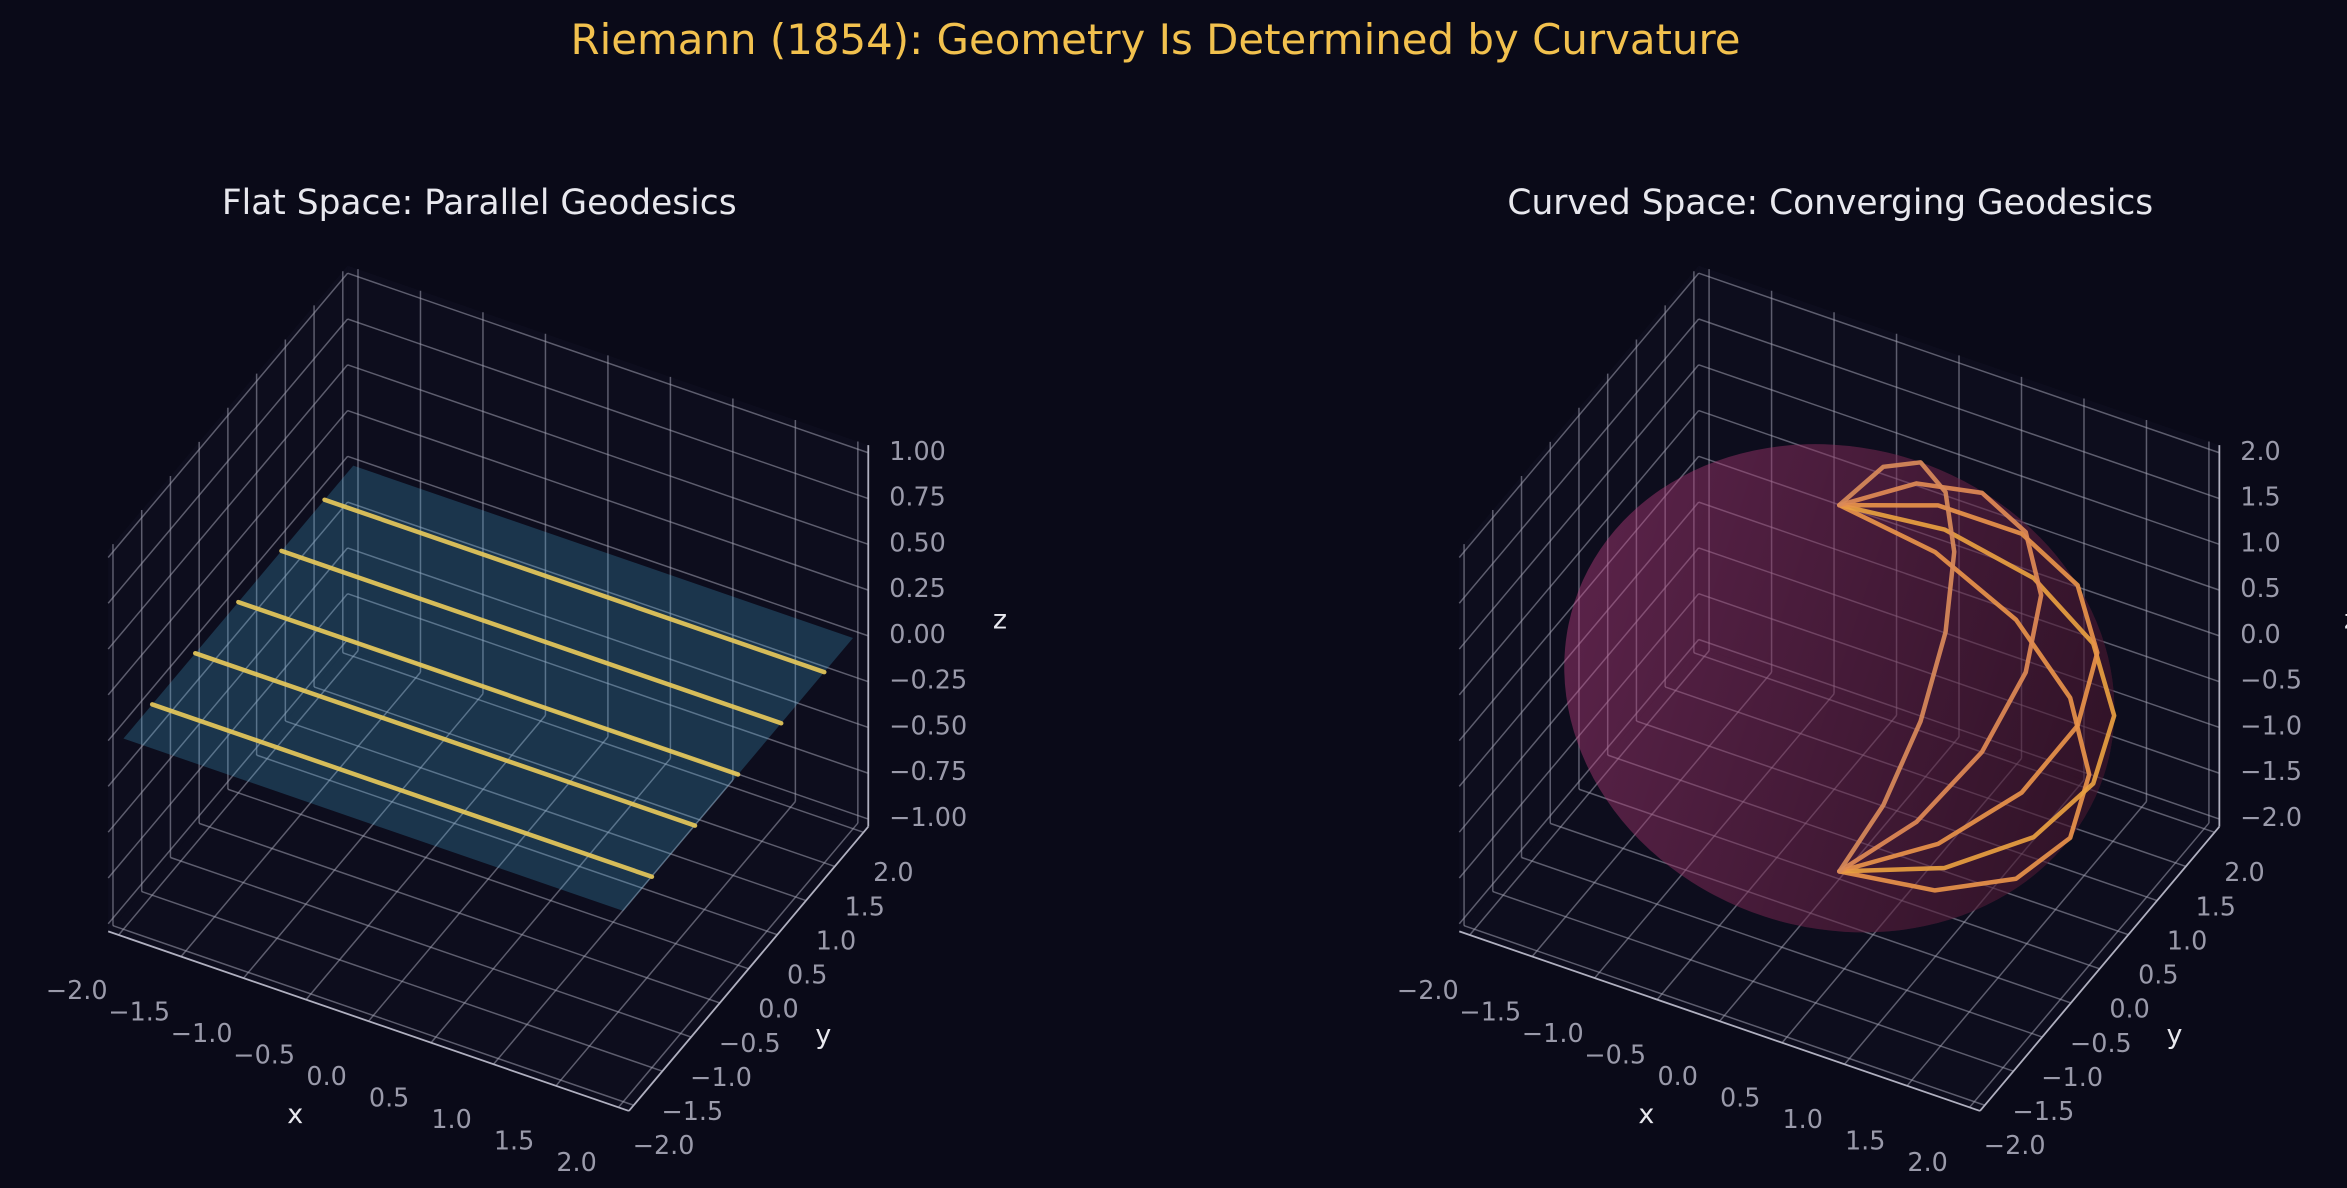  I want to click on z-tick-label: −0.75, so click(928, 771).